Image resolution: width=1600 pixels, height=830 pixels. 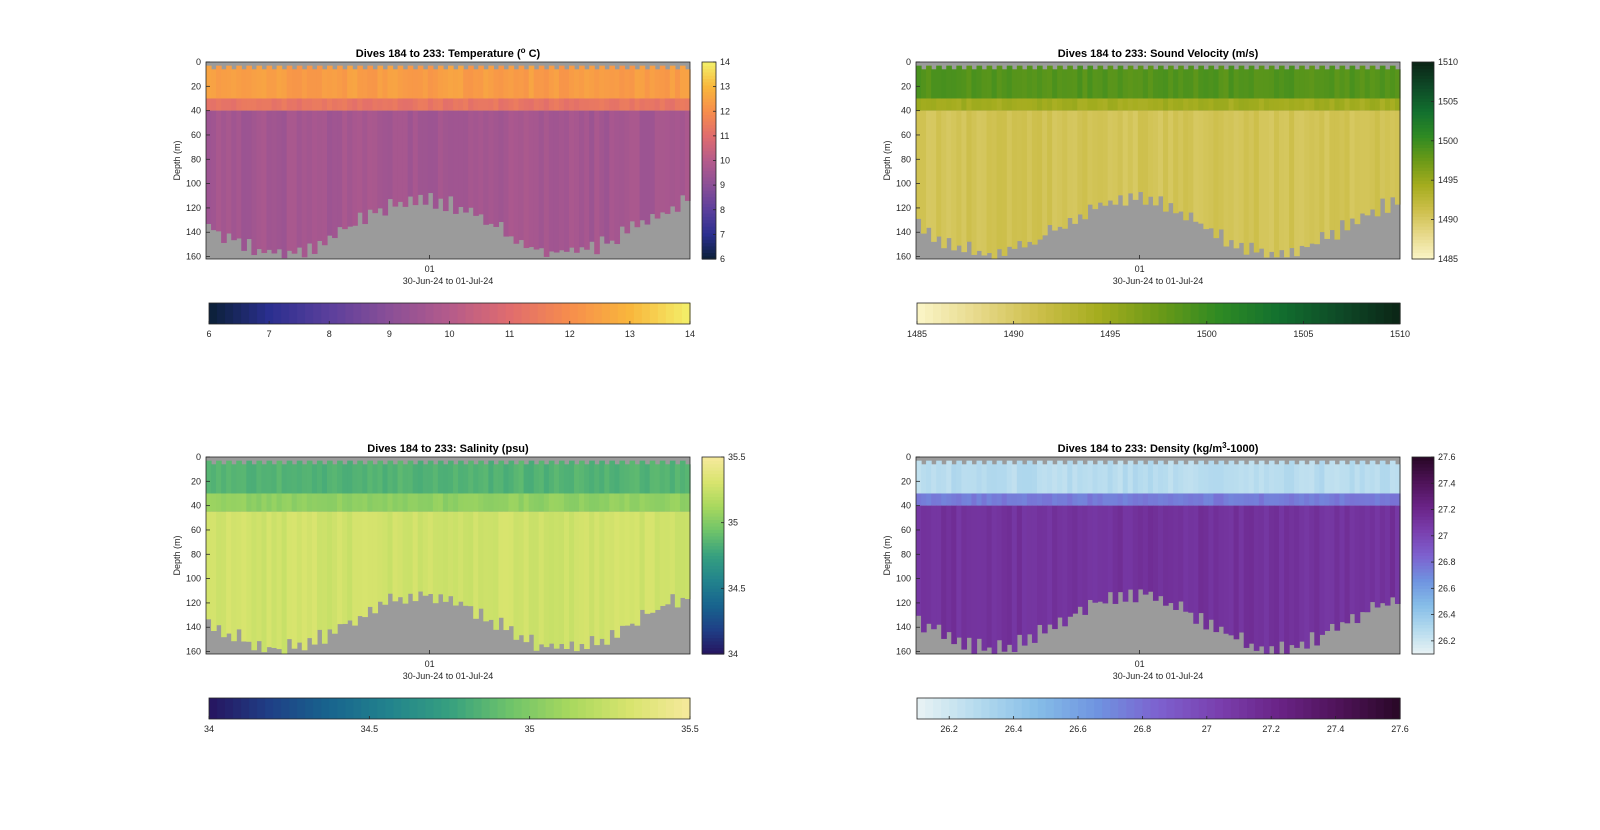 What do you see at coordinates (725, 111) in the screenshot?
I see `colorbar-tick-label: 12` at bounding box center [725, 111].